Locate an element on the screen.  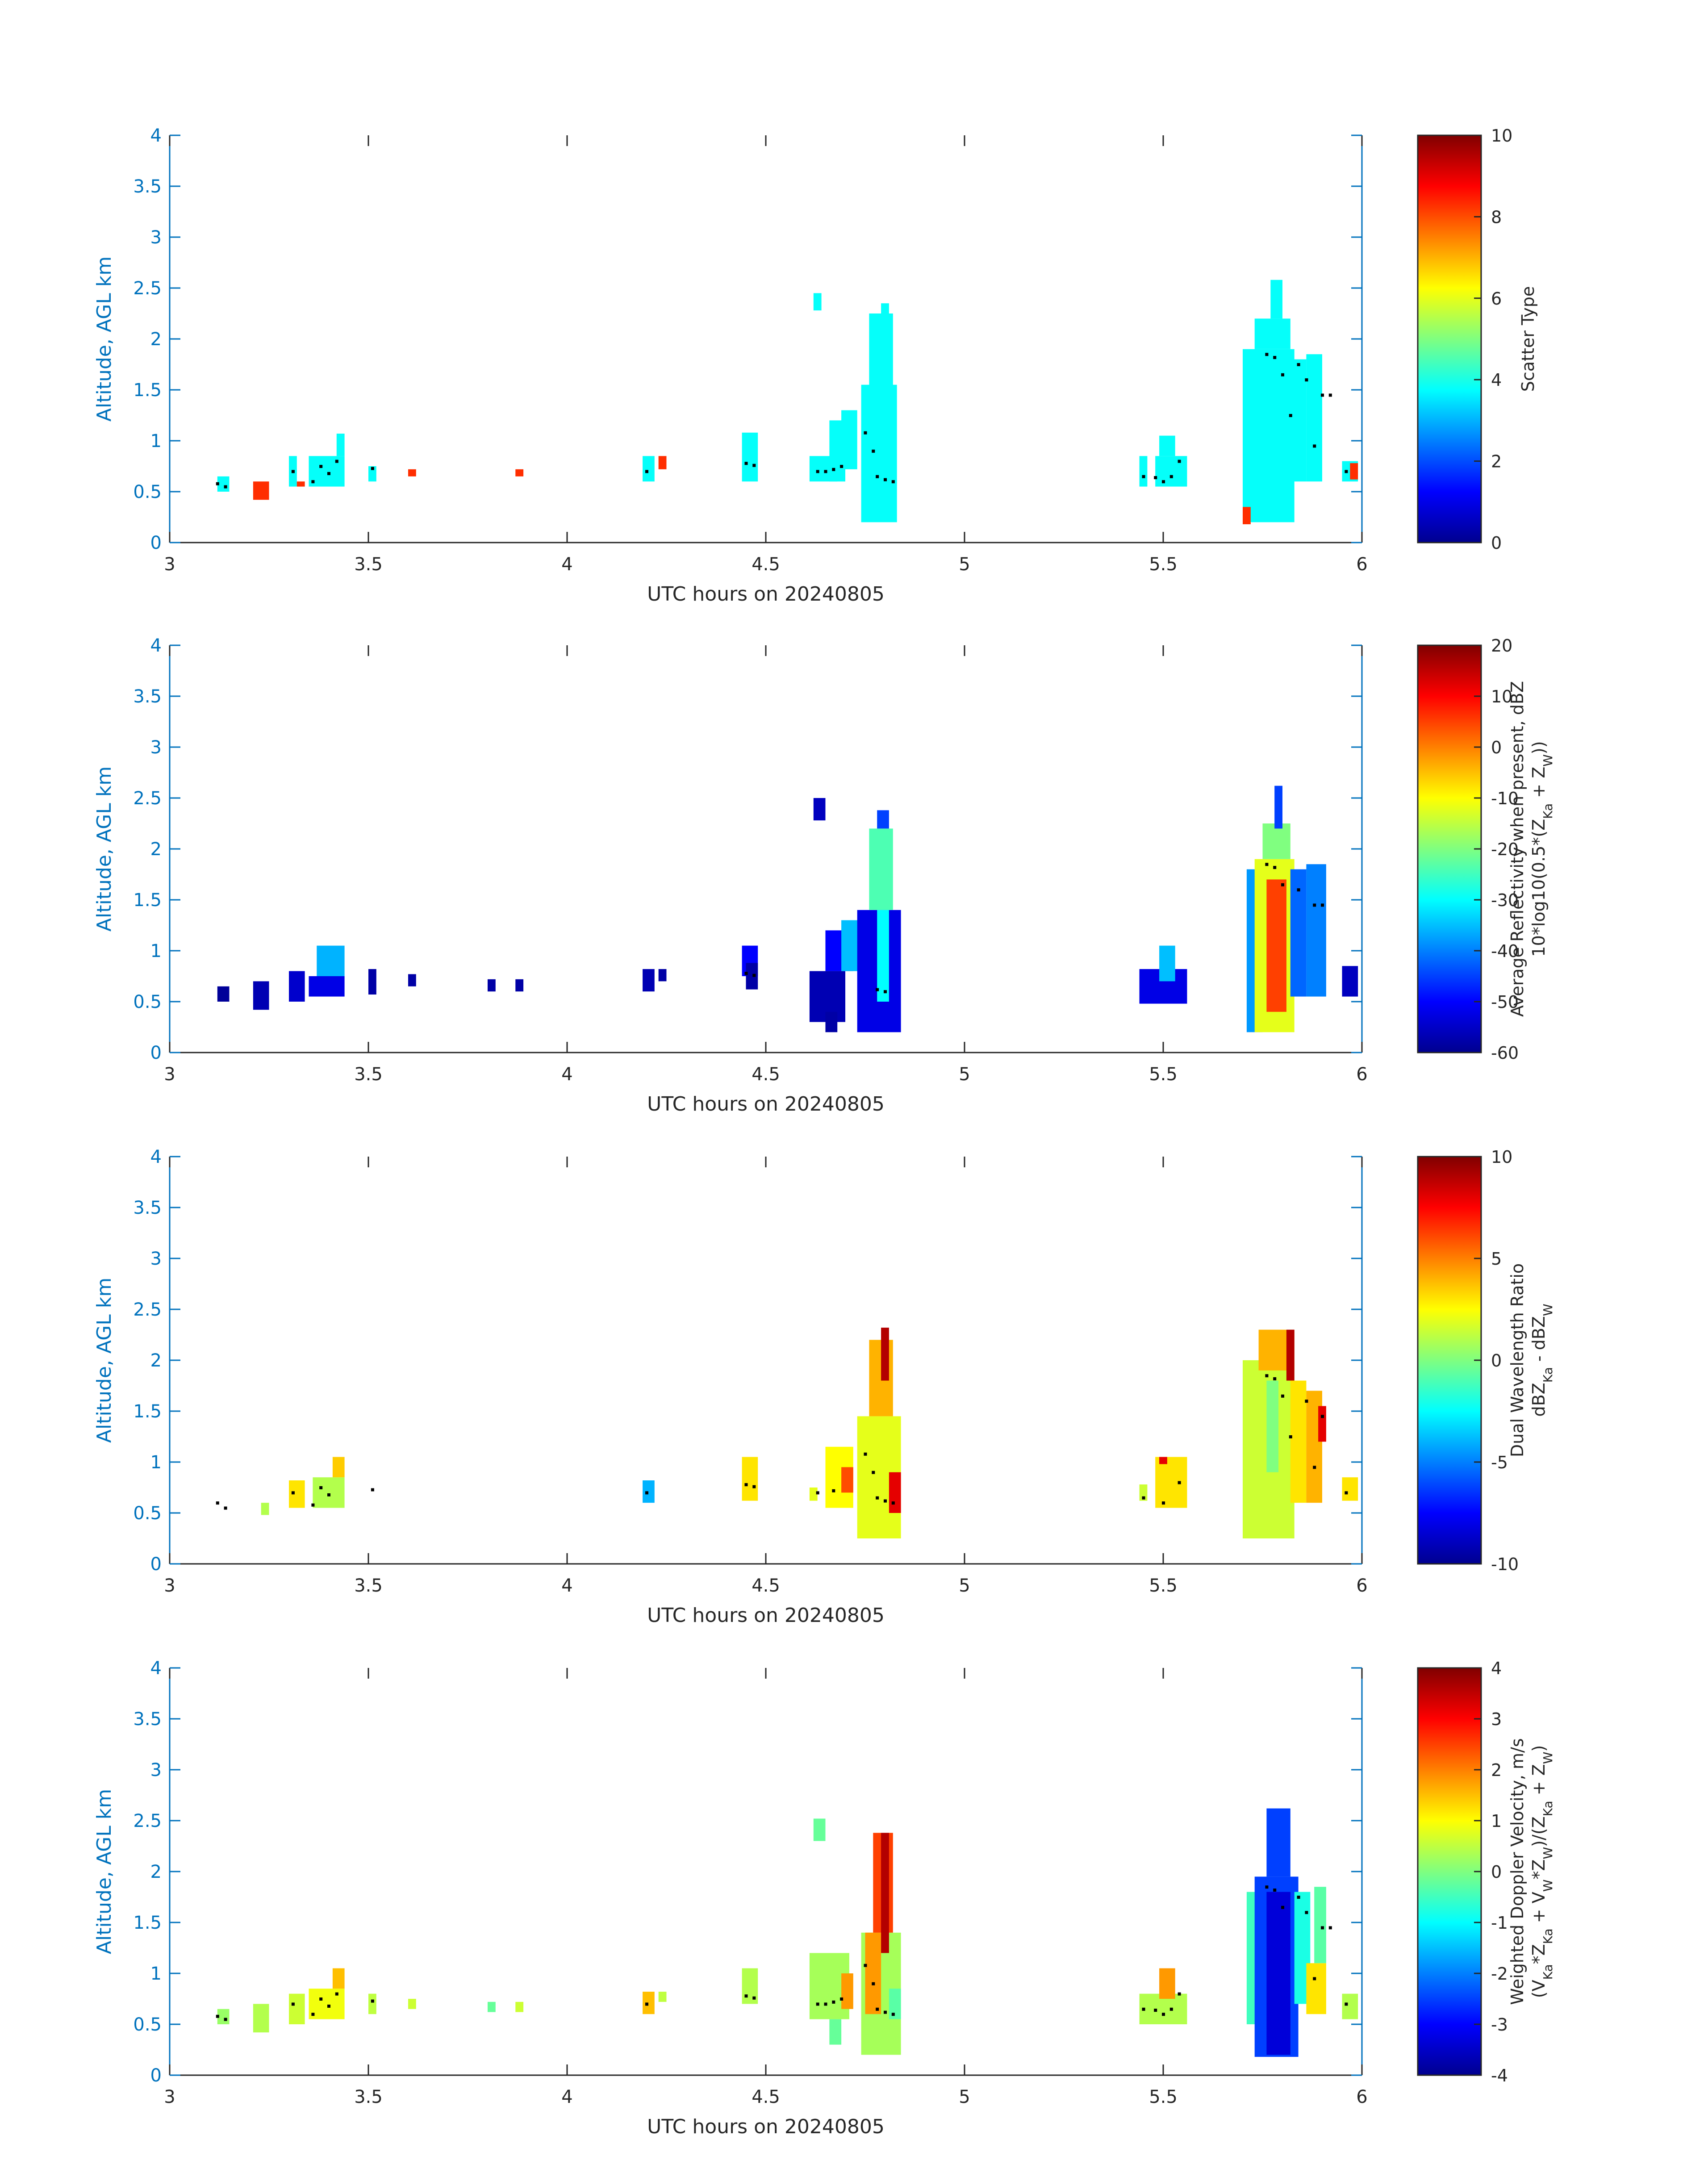
x-tick-label: 6 is located at coordinates (1361, 1074).